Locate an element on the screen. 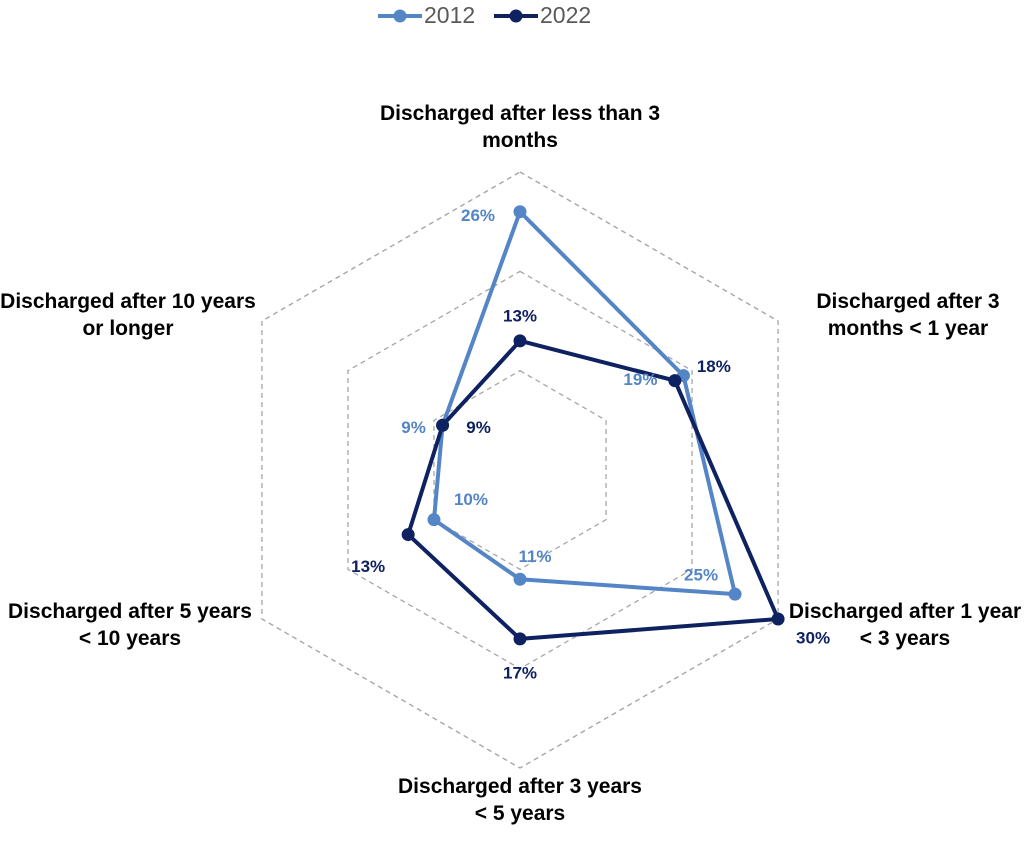 Image resolution: width=1025 pixels, height=842 pixels. data-label: 19% is located at coordinates (640, 379).